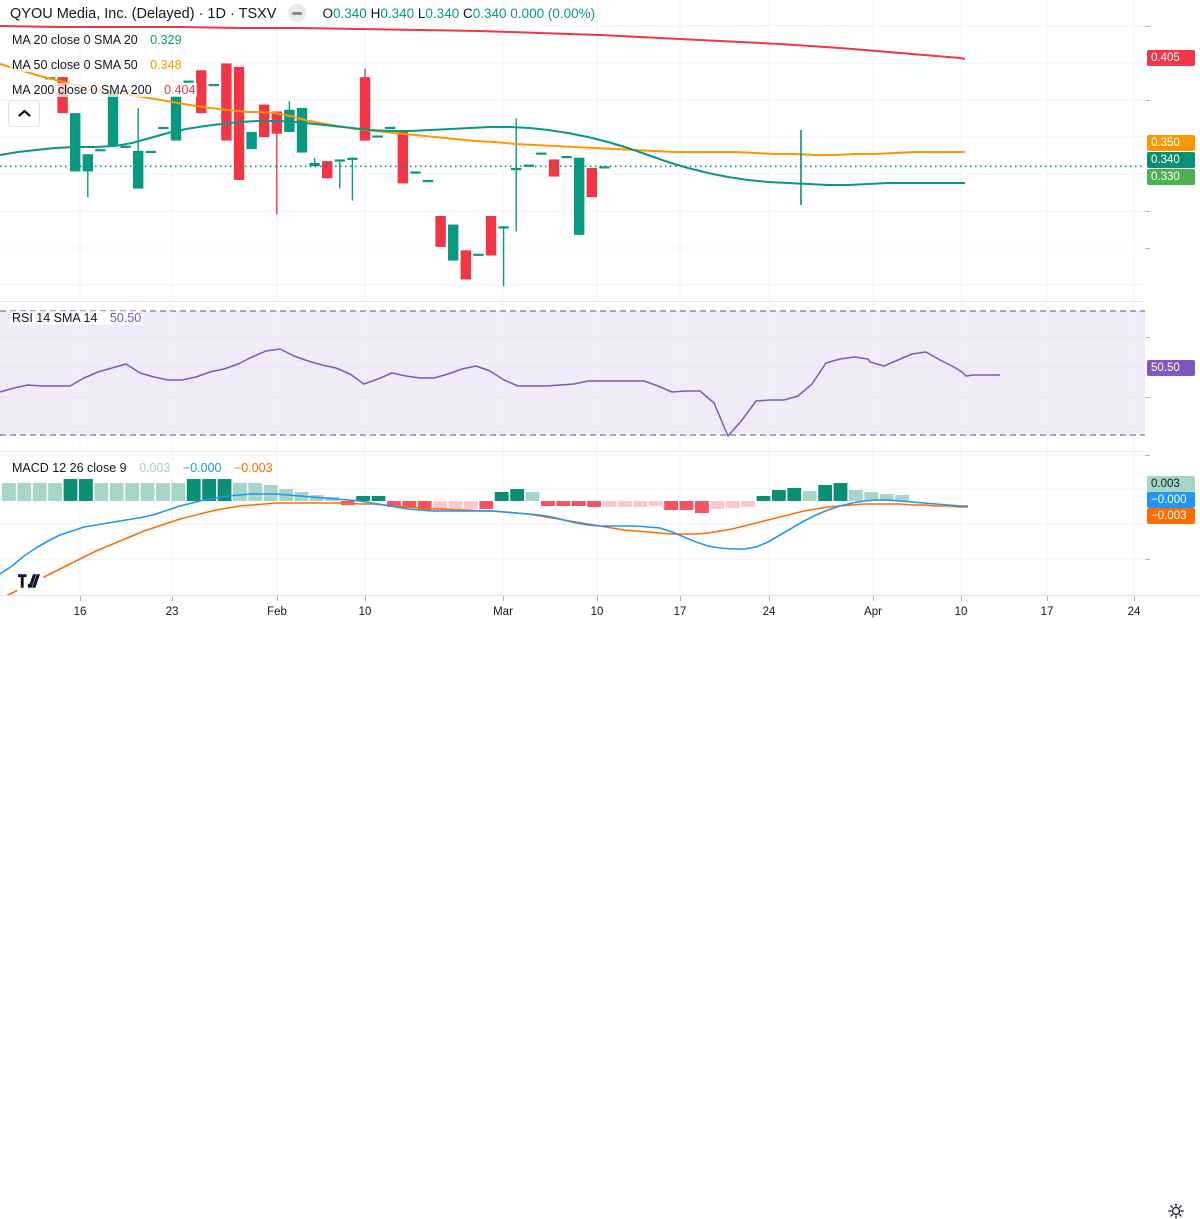 This screenshot has width=1200, height=1219. Describe the element at coordinates (143, 13) in the screenshot. I see `symbol-title: QYOU Media, Inc. (Delayed) · 1D · TSXV` at that location.